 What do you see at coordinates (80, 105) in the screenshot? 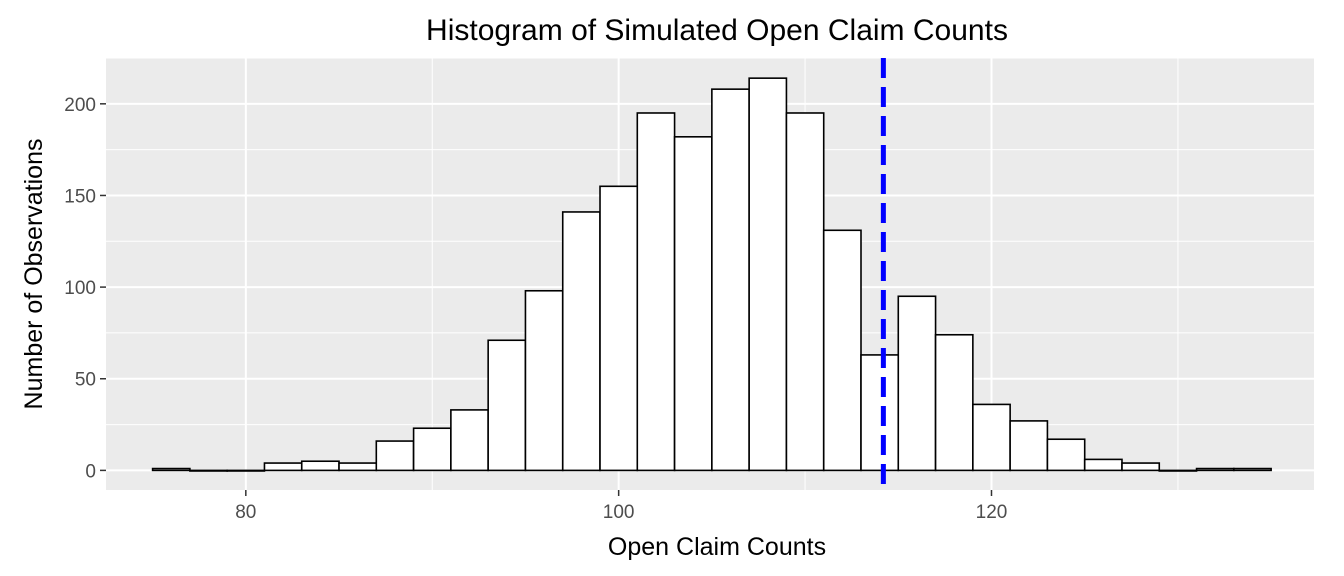
I see `y-tick-label: 200` at bounding box center [80, 105].